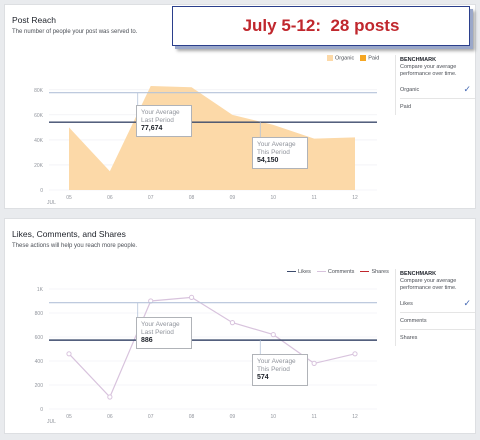  What do you see at coordinates (406, 304) in the screenshot?
I see `benchmark-option-label: Likes` at bounding box center [406, 304].